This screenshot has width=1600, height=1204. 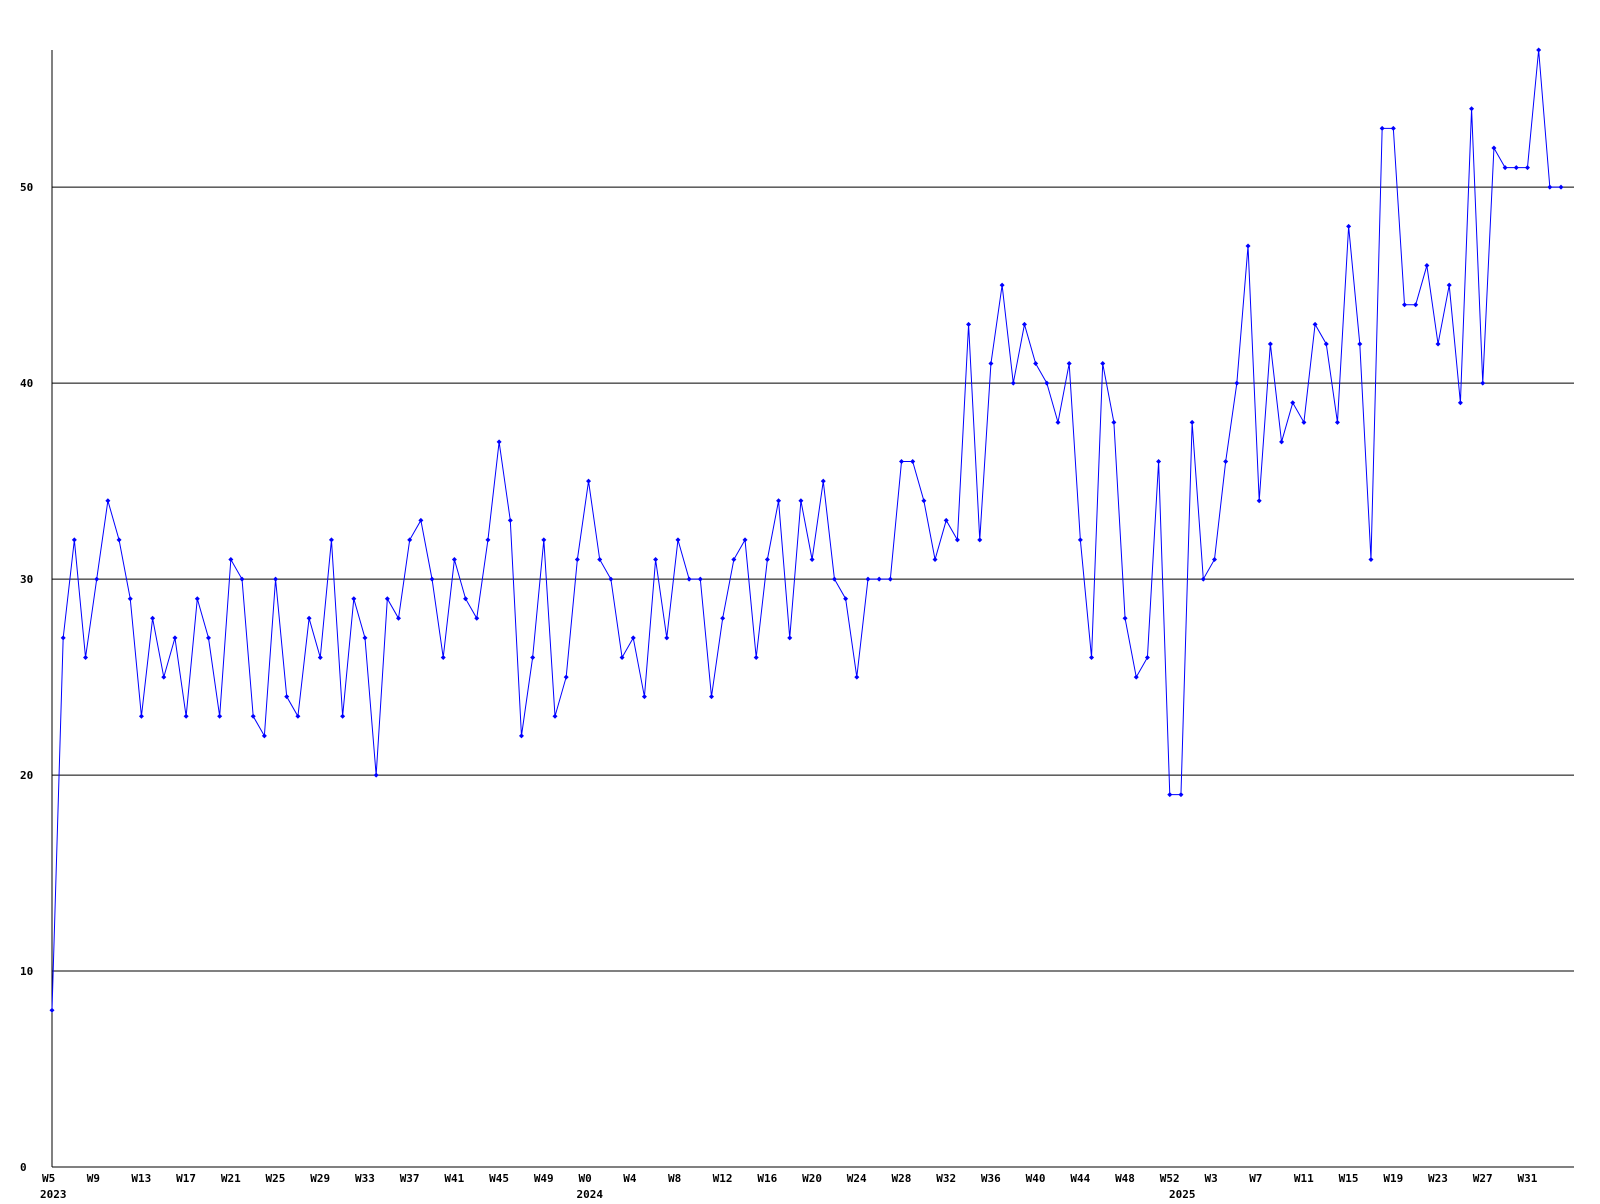 What do you see at coordinates (320, 1178) in the screenshot?
I see `x-tick-label: W29` at bounding box center [320, 1178].